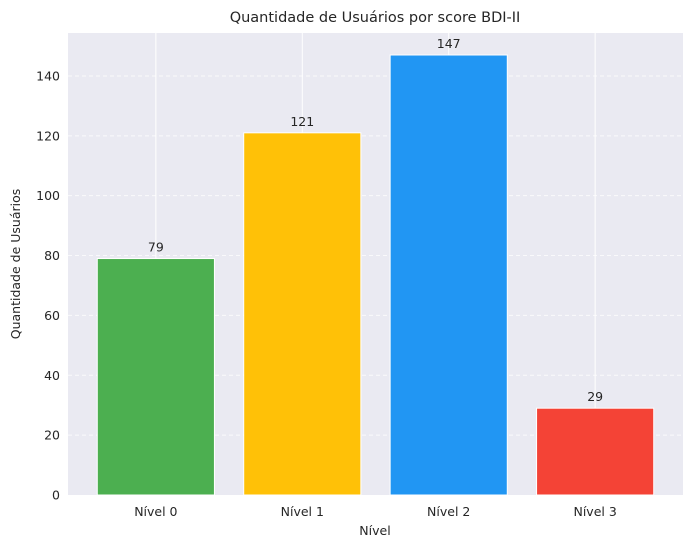  What do you see at coordinates (302, 121) in the screenshot?
I see `bar-value-label: 121` at bounding box center [302, 121].